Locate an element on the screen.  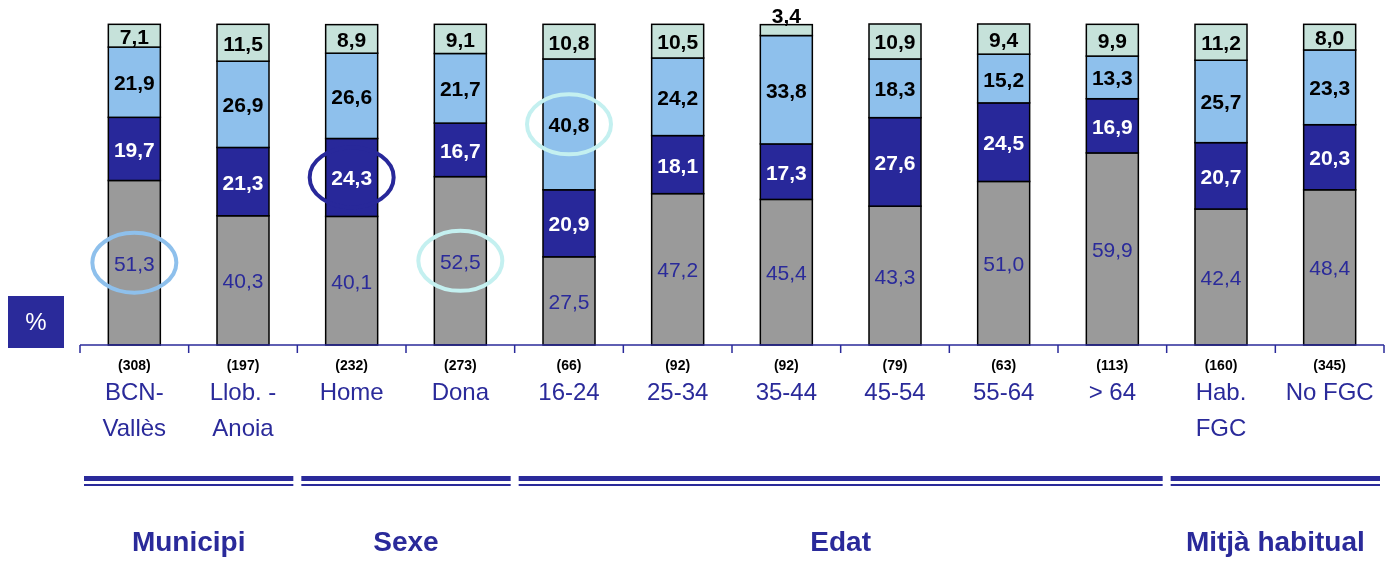
data-label: 59,9 is located at coordinates (1112, 249).